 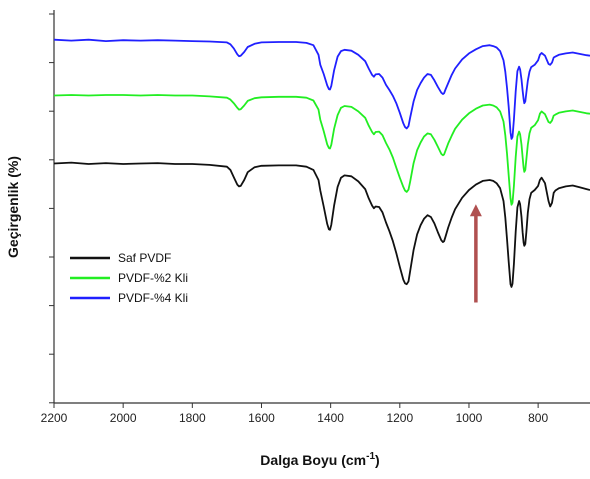 What do you see at coordinates (51, 208) in the screenshot?
I see `y-axis-ticks` at bounding box center [51, 208].